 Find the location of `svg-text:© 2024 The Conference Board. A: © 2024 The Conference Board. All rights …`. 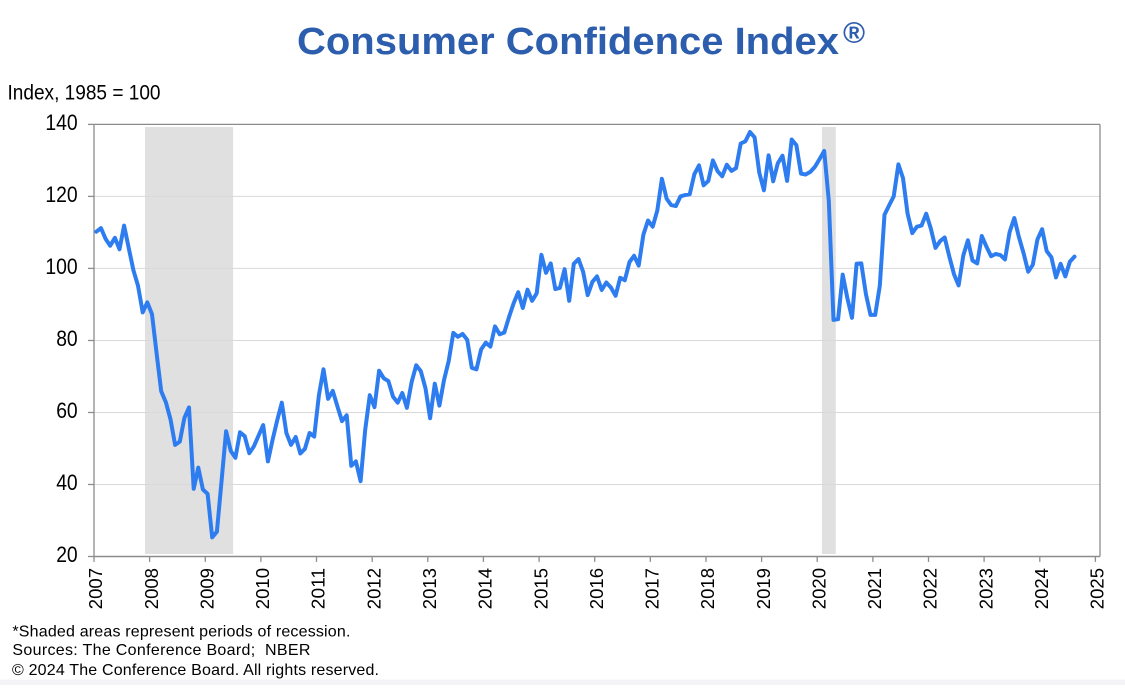

svg-text:© 2024 The Conference Board. A: © 2024 The Conference Board. All rights … is located at coordinates (195, 670).